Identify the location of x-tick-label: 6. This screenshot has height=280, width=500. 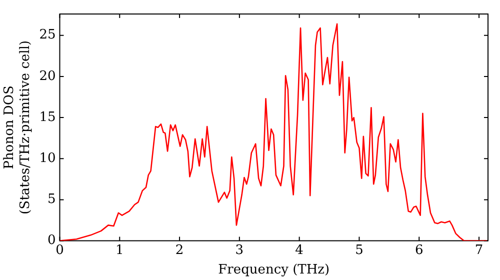
(419, 250).